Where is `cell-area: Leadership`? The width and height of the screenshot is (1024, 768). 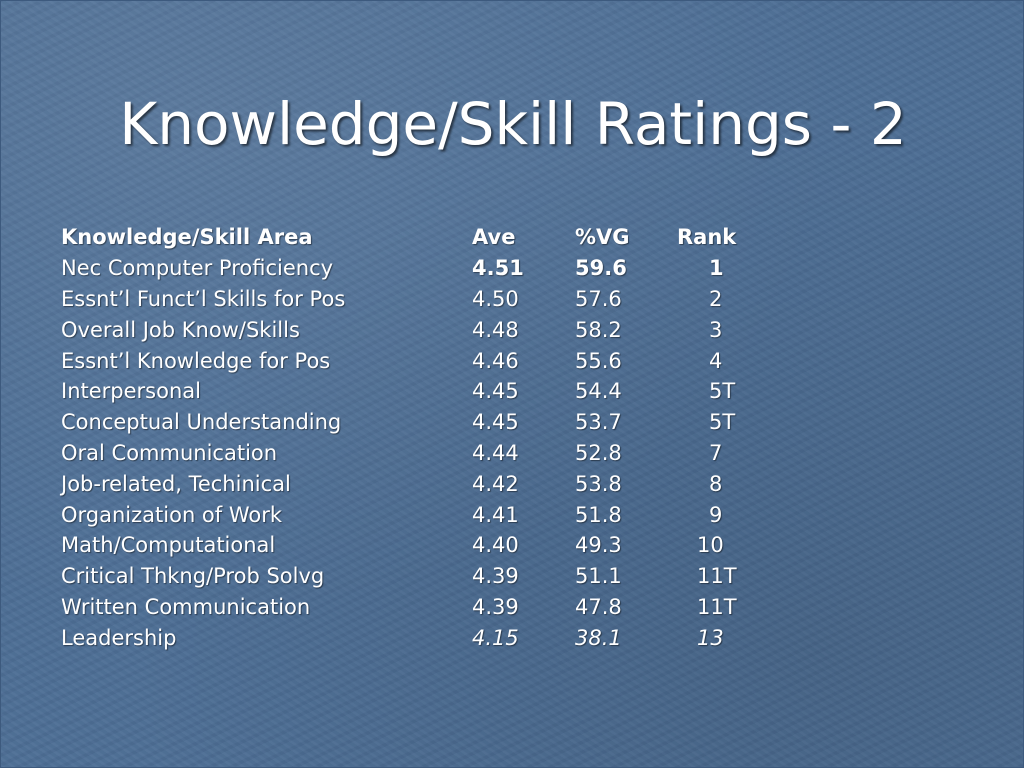 cell-area: Leadership is located at coordinates (119, 637).